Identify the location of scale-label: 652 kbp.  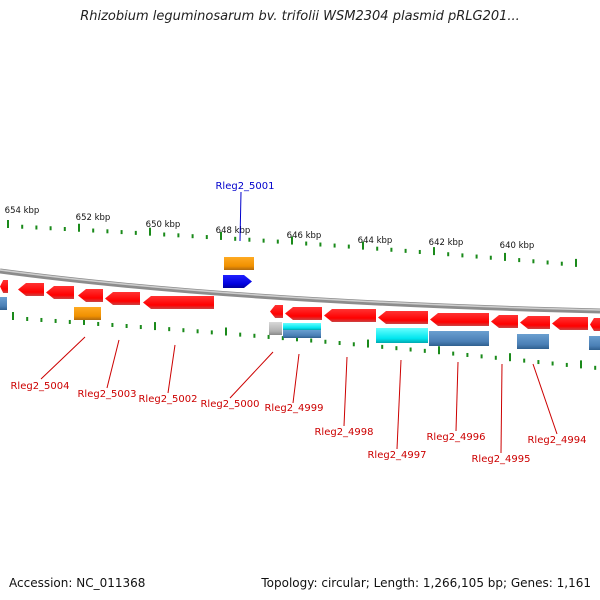
(93, 218).